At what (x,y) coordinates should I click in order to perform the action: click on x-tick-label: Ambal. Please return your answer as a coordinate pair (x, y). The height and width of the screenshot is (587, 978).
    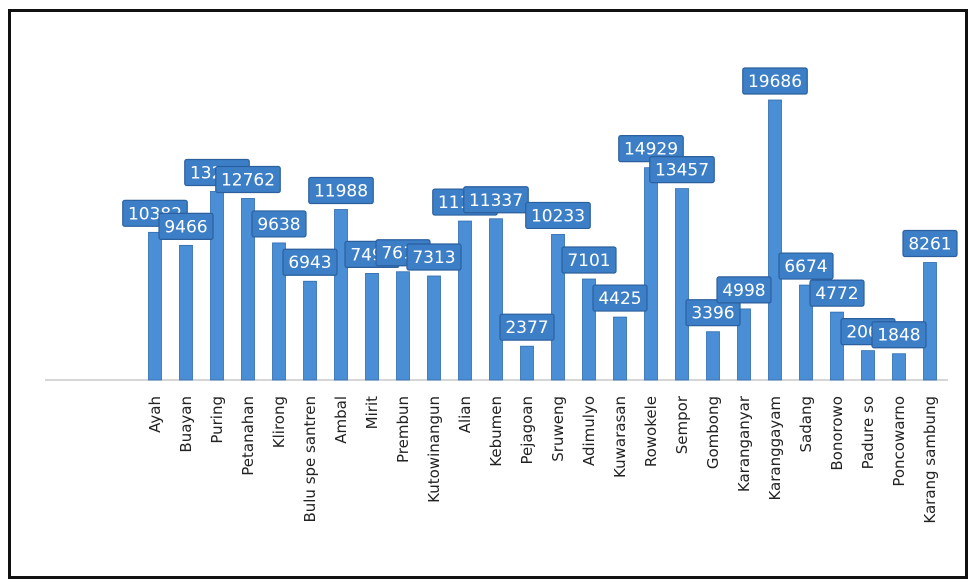
    Looking at the image, I should click on (341, 420).